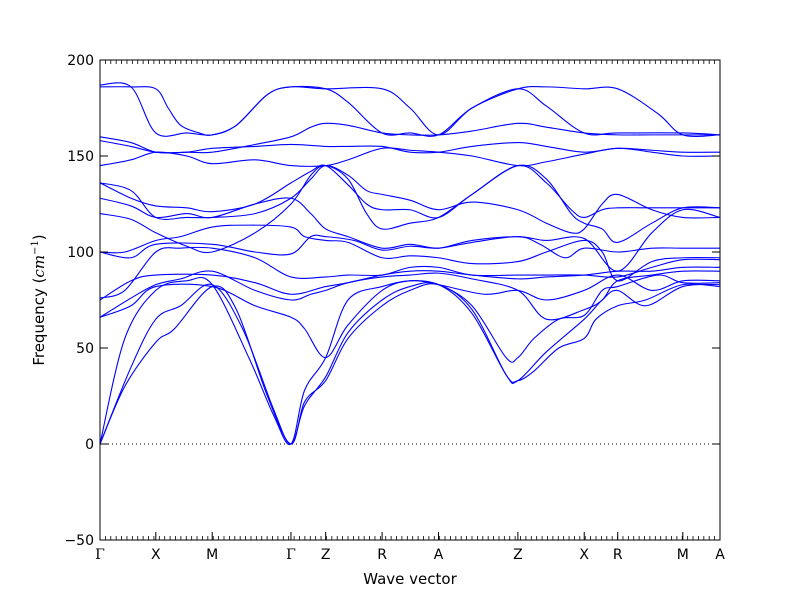 The height and width of the screenshot is (600, 800). What do you see at coordinates (85, 349) in the screenshot?
I see `y-tick-label: 50` at bounding box center [85, 349].